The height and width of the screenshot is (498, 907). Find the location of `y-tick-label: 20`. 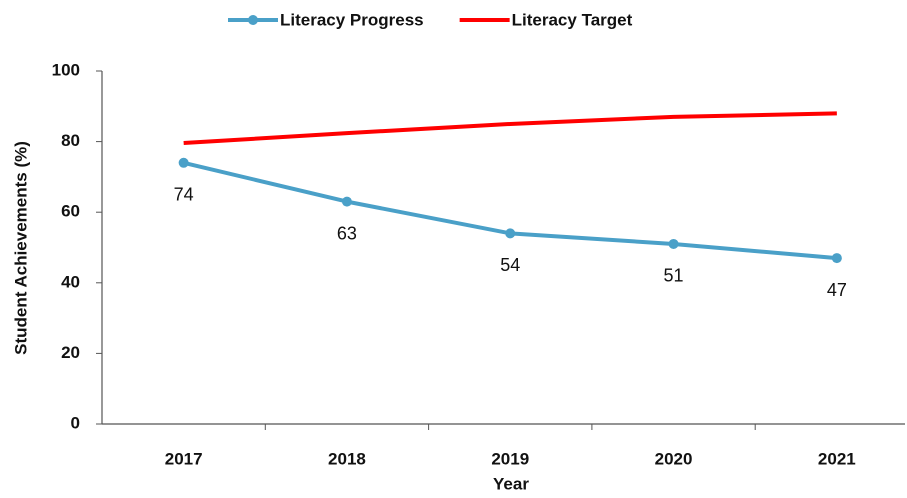

y-tick-label: 20 is located at coordinates (70, 352).